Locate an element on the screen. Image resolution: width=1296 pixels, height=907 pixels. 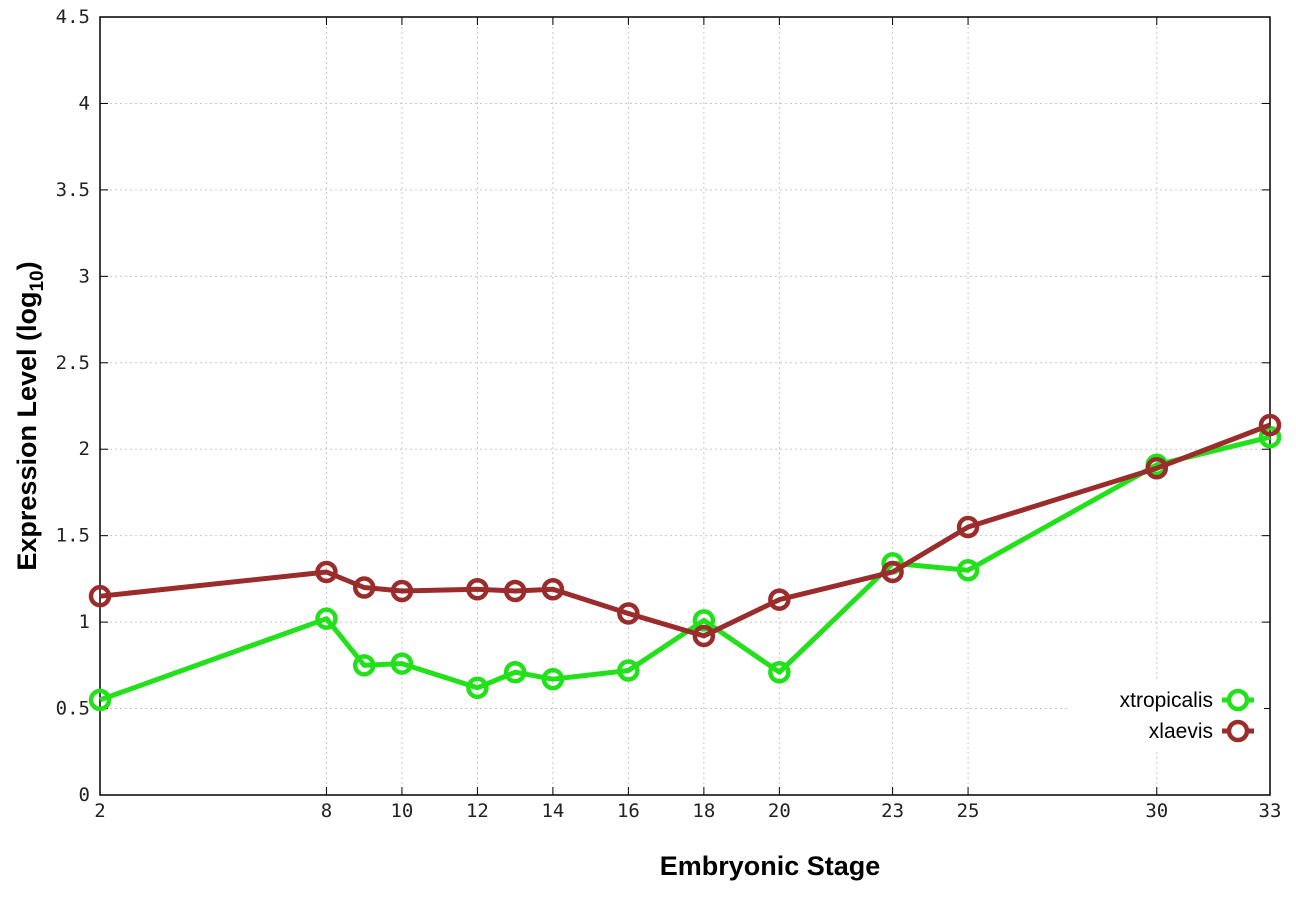
y-tick-label: 2.5 is located at coordinates (73, 363).